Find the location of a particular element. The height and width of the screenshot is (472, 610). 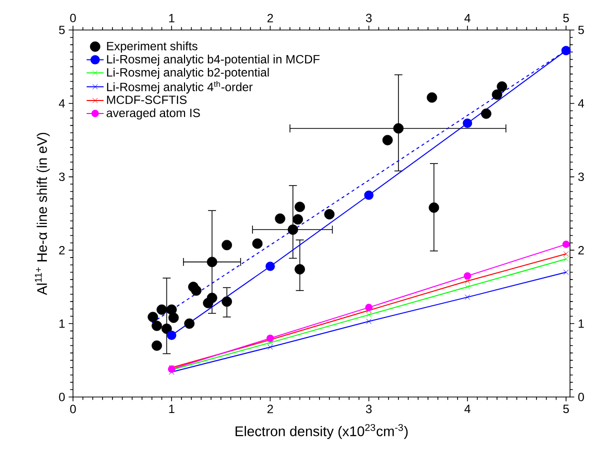

y2-tick-label: 3 is located at coordinates (581, 177).